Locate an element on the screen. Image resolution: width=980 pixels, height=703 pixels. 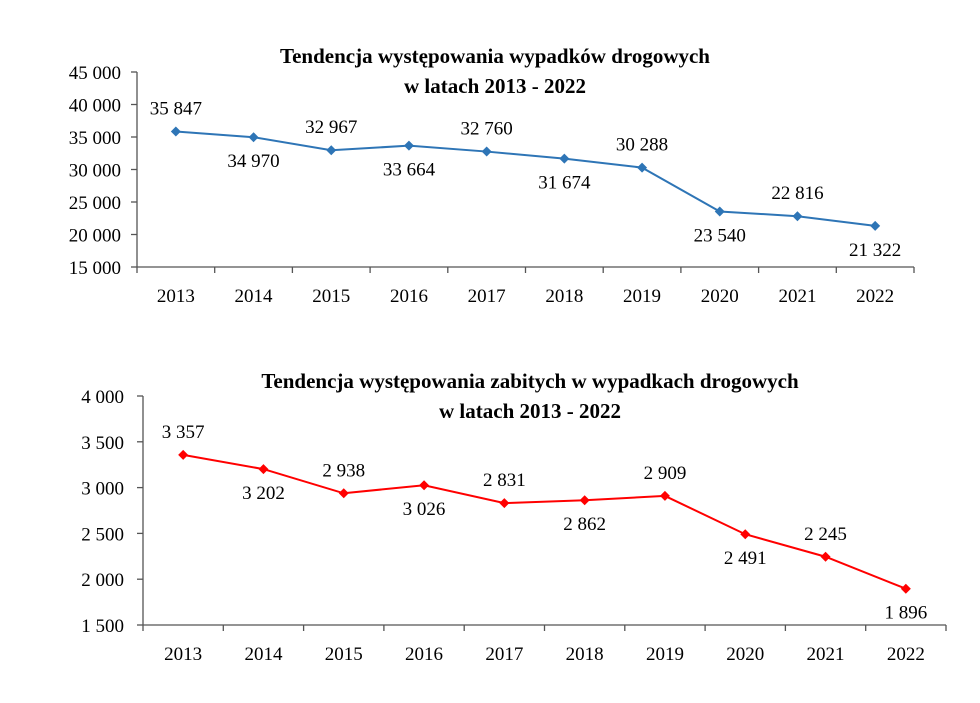
data-label: 32 760 is located at coordinates (487, 129).